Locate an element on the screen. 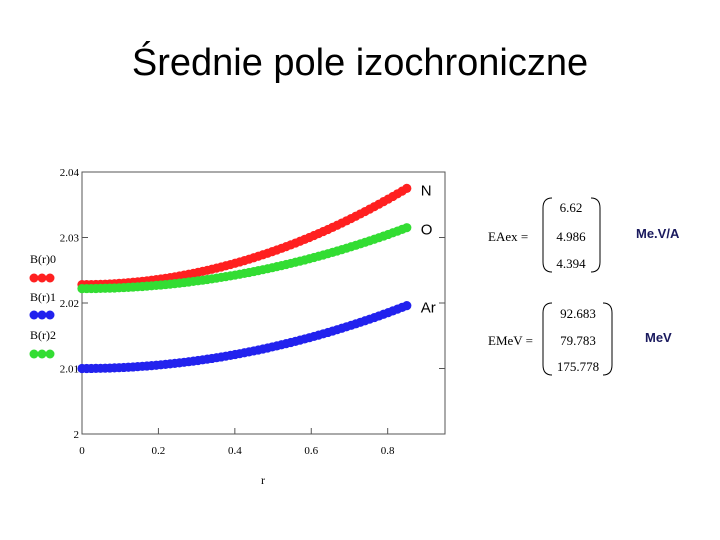 The image size is (720, 540). eaex-value-2: 4.986 is located at coordinates (571, 236).